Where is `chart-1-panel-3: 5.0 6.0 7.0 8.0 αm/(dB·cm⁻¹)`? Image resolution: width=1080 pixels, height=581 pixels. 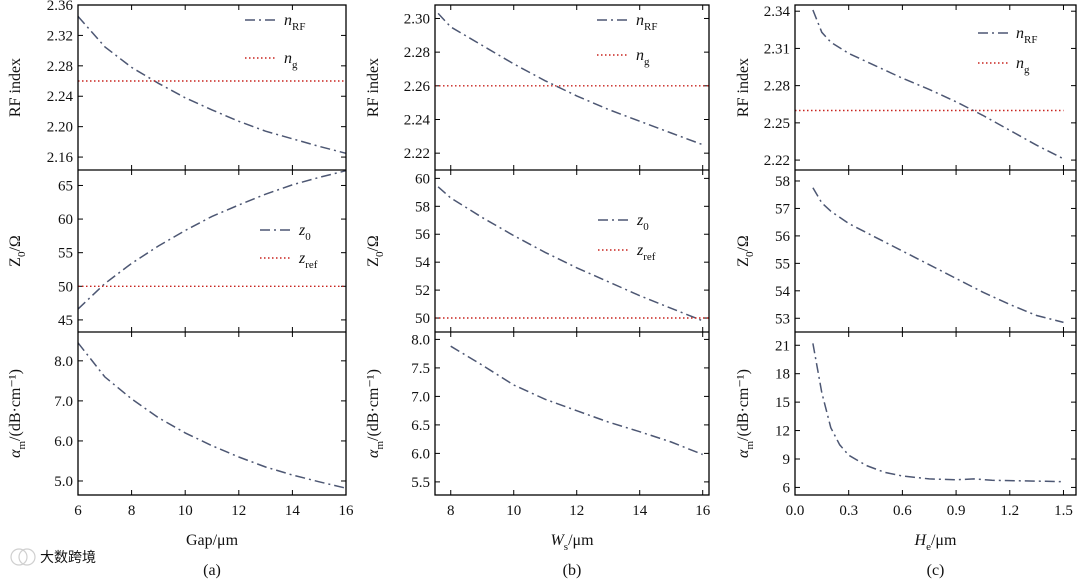 chart-1-panel-3: 5.0 6.0 7.0 8.0 αm/(dB·cm⁻¹) is located at coordinates (177, 413).